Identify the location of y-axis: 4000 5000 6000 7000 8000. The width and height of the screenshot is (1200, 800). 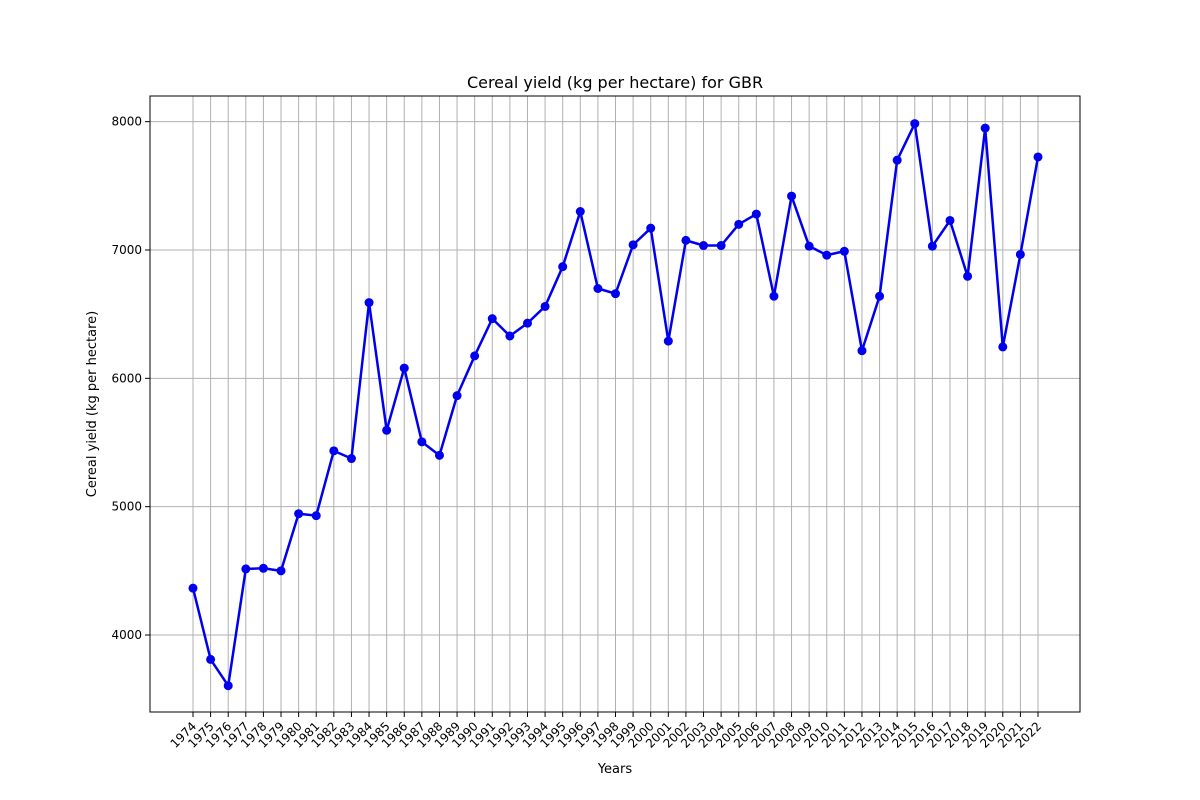
(130, 378).